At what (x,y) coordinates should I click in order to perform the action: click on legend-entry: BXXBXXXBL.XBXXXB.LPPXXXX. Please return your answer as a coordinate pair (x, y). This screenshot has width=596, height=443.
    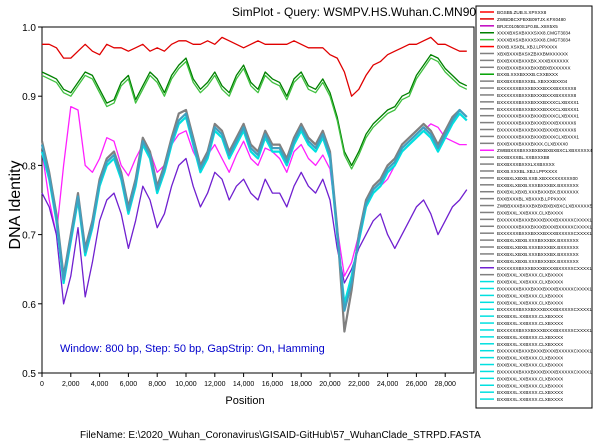
    Looking at the image, I should click on (531, 199).